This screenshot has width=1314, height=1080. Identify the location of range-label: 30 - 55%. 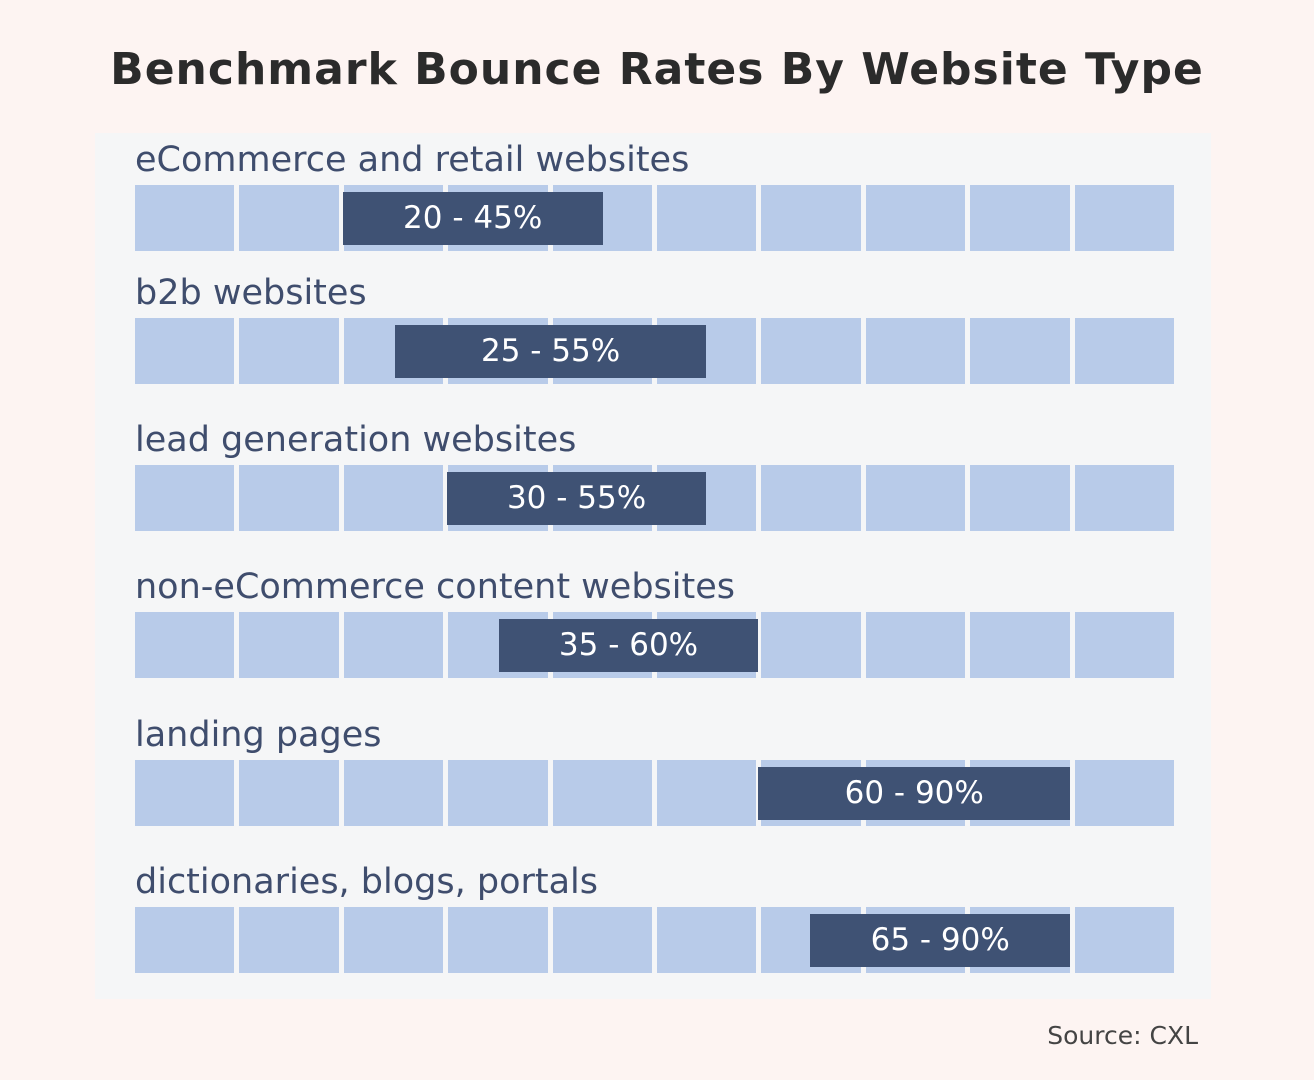
(576, 498).